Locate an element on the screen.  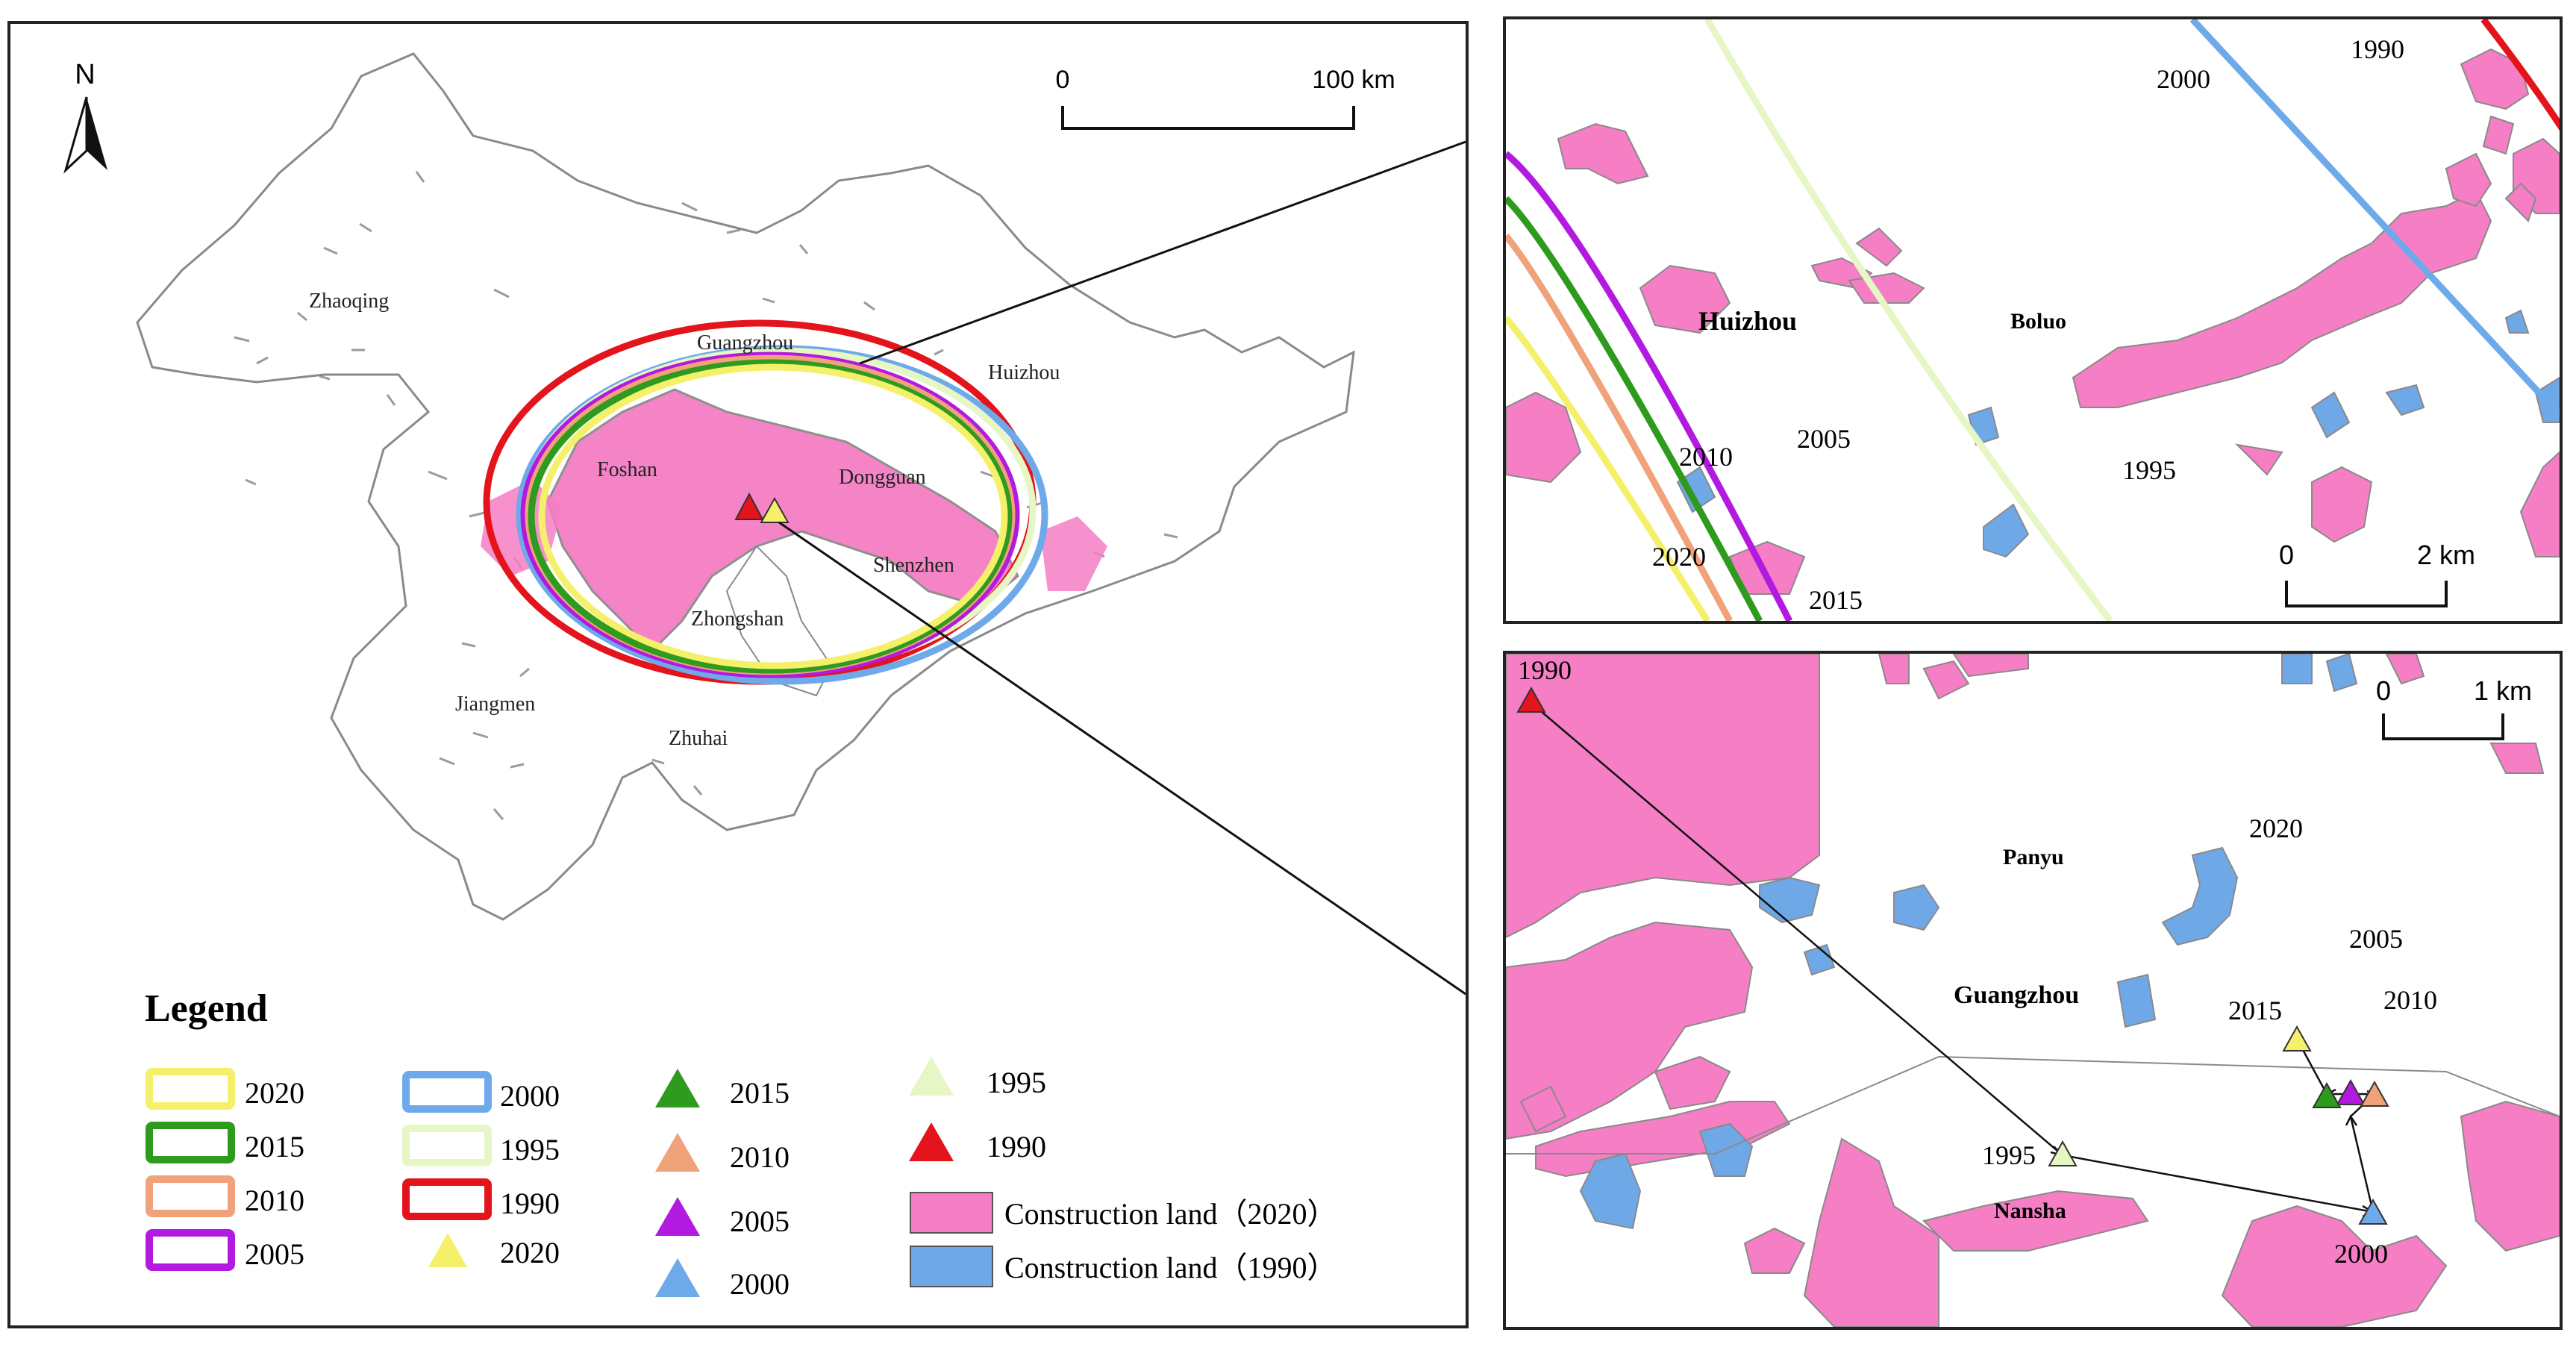
legend-triangle-1995 is located at coordinates (931, 1077).